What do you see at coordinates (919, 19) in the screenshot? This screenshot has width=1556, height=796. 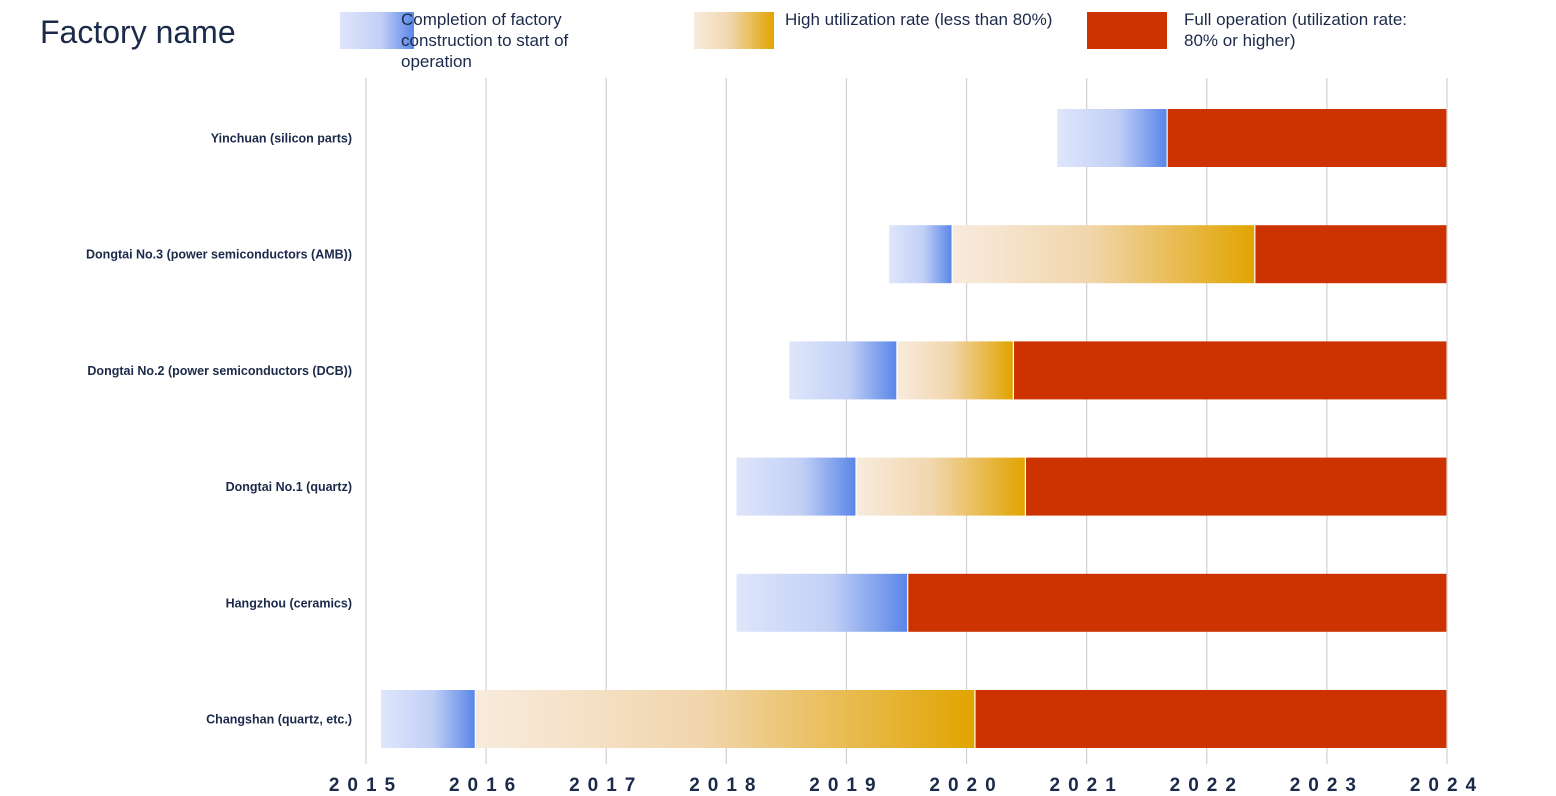 I see `legend-label-high-utilization: High utilization rate (less than 80%)` at bounding box center [919, 19].